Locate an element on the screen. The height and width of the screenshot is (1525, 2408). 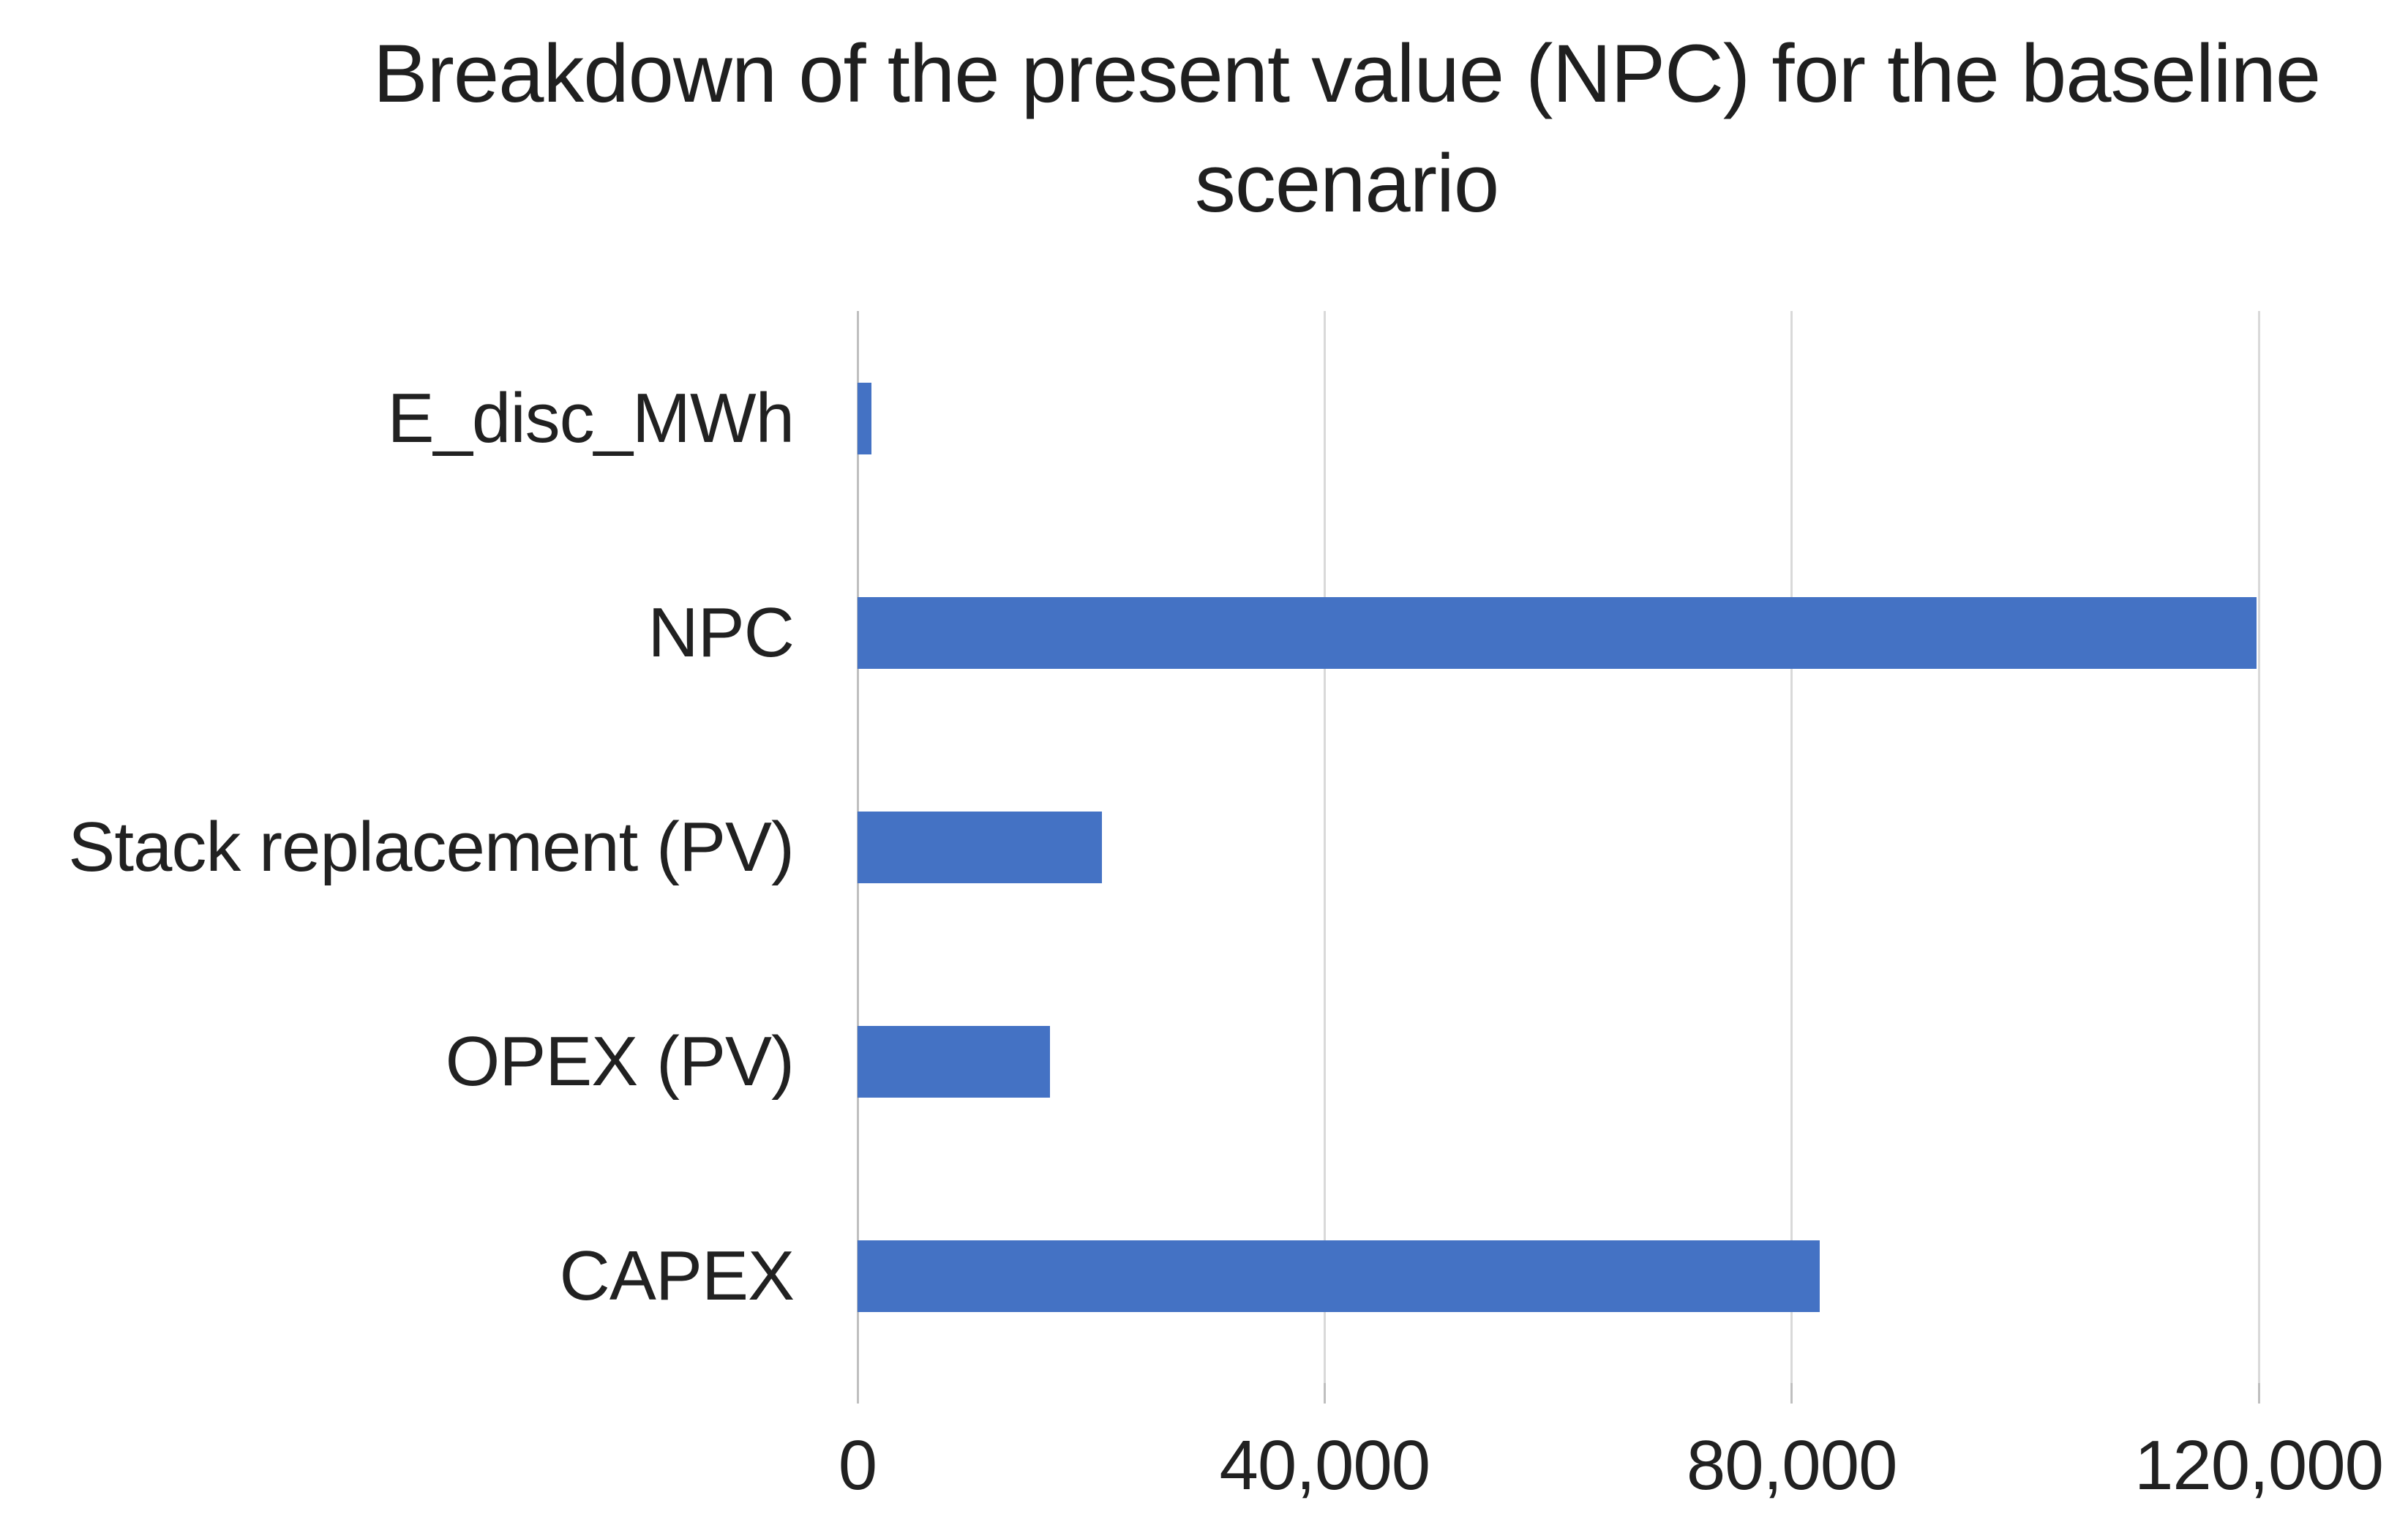
x-tick-label: 80,000 is located at coordinates (1792, 1466).